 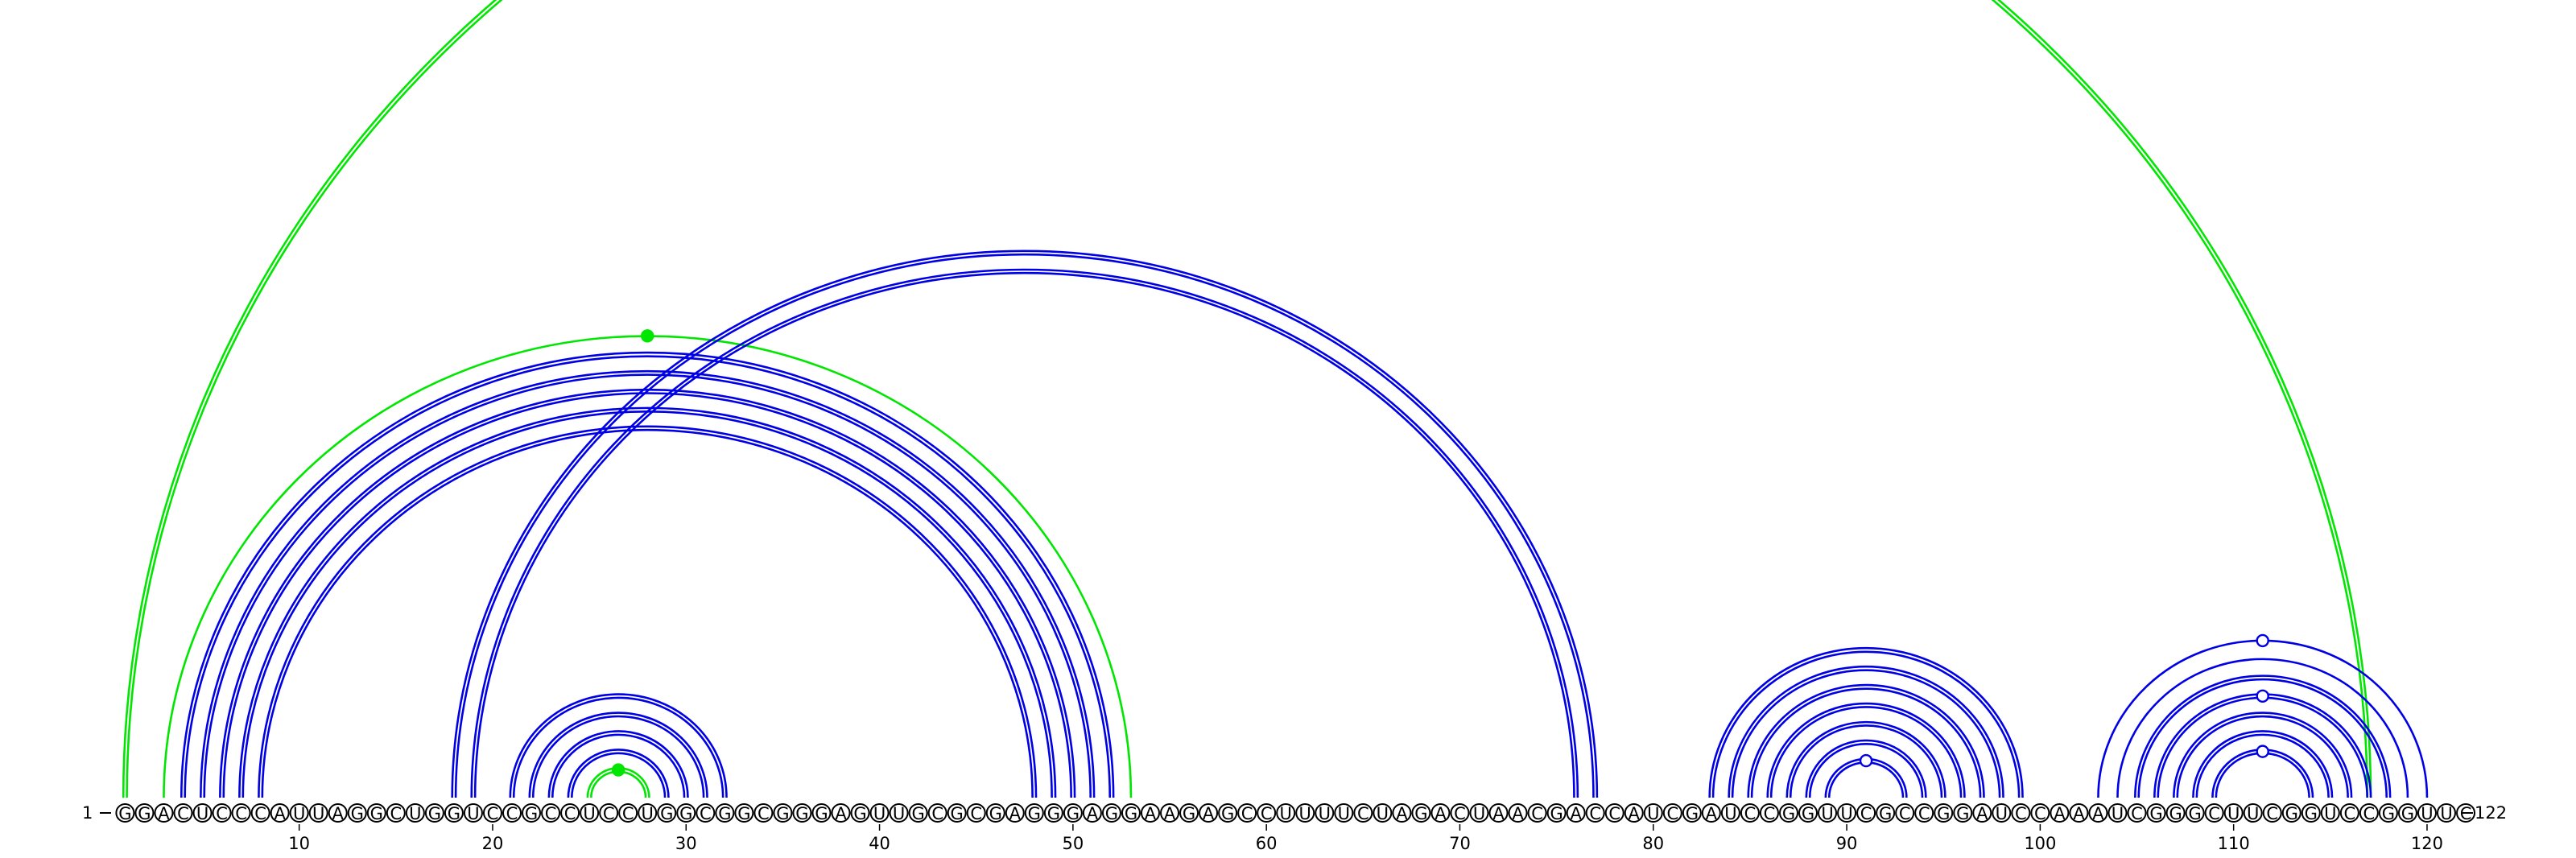 I want to click on nucleotide-16: U, so click(x=415, y=813).